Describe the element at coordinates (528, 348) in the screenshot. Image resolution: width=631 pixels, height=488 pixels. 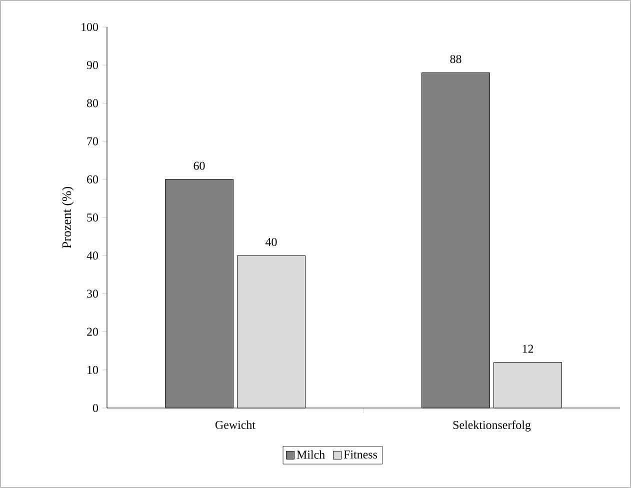
I see `data-label: 12` at that location.